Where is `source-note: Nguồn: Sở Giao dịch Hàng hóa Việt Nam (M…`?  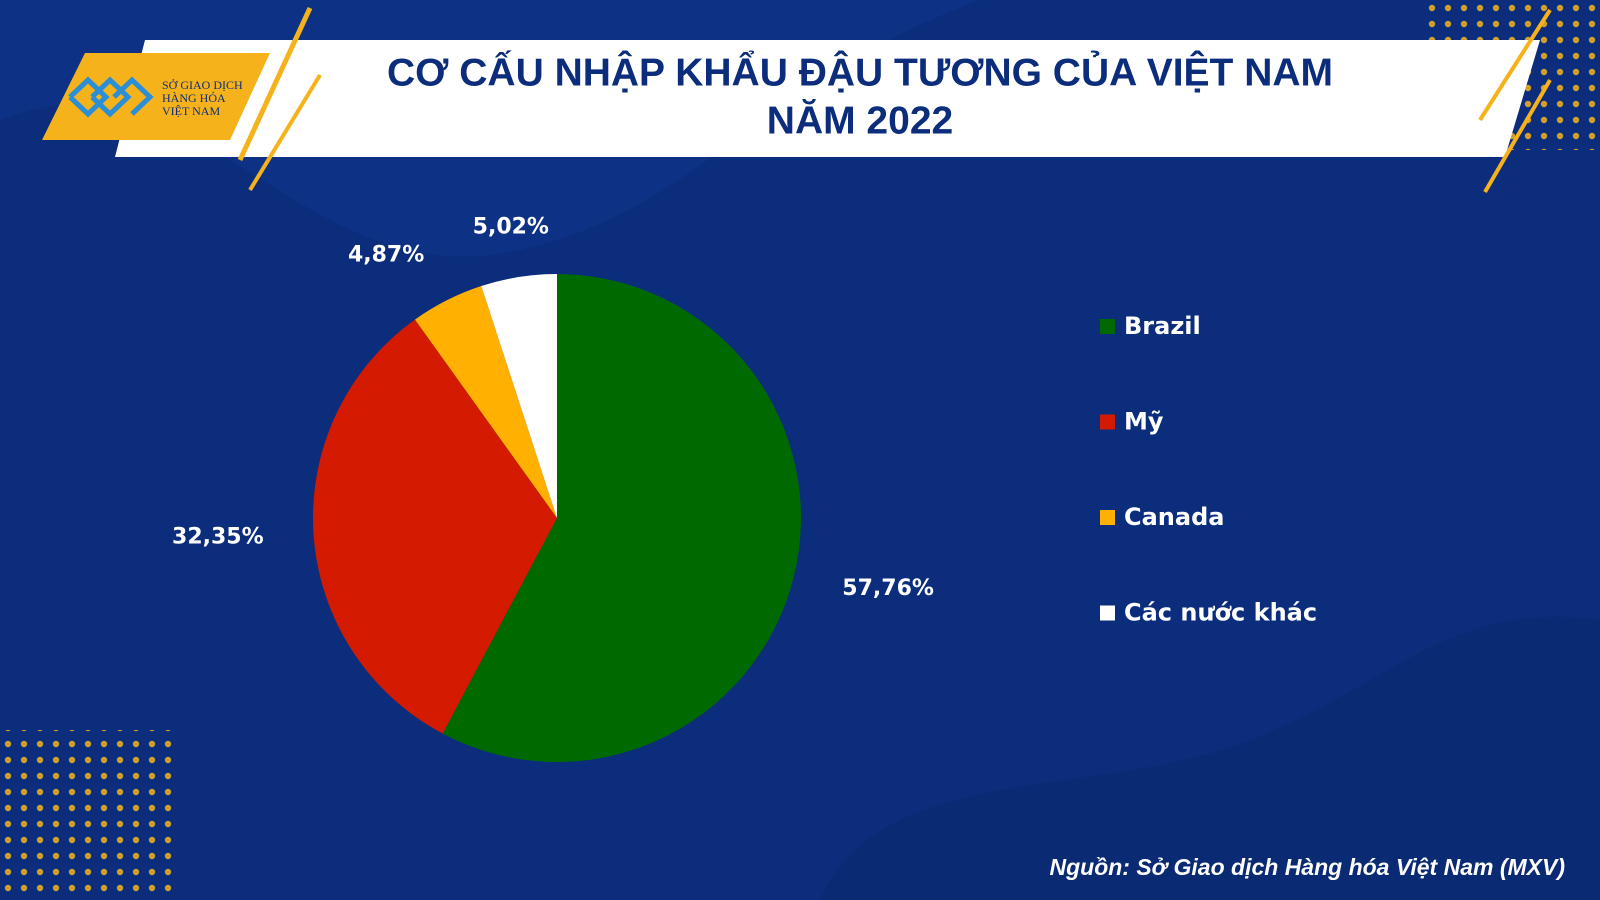 source-note: Nguồn: Sở Giao dịch Hàng hóa Việt Nam (M… is located at coordinates (1307, 867).